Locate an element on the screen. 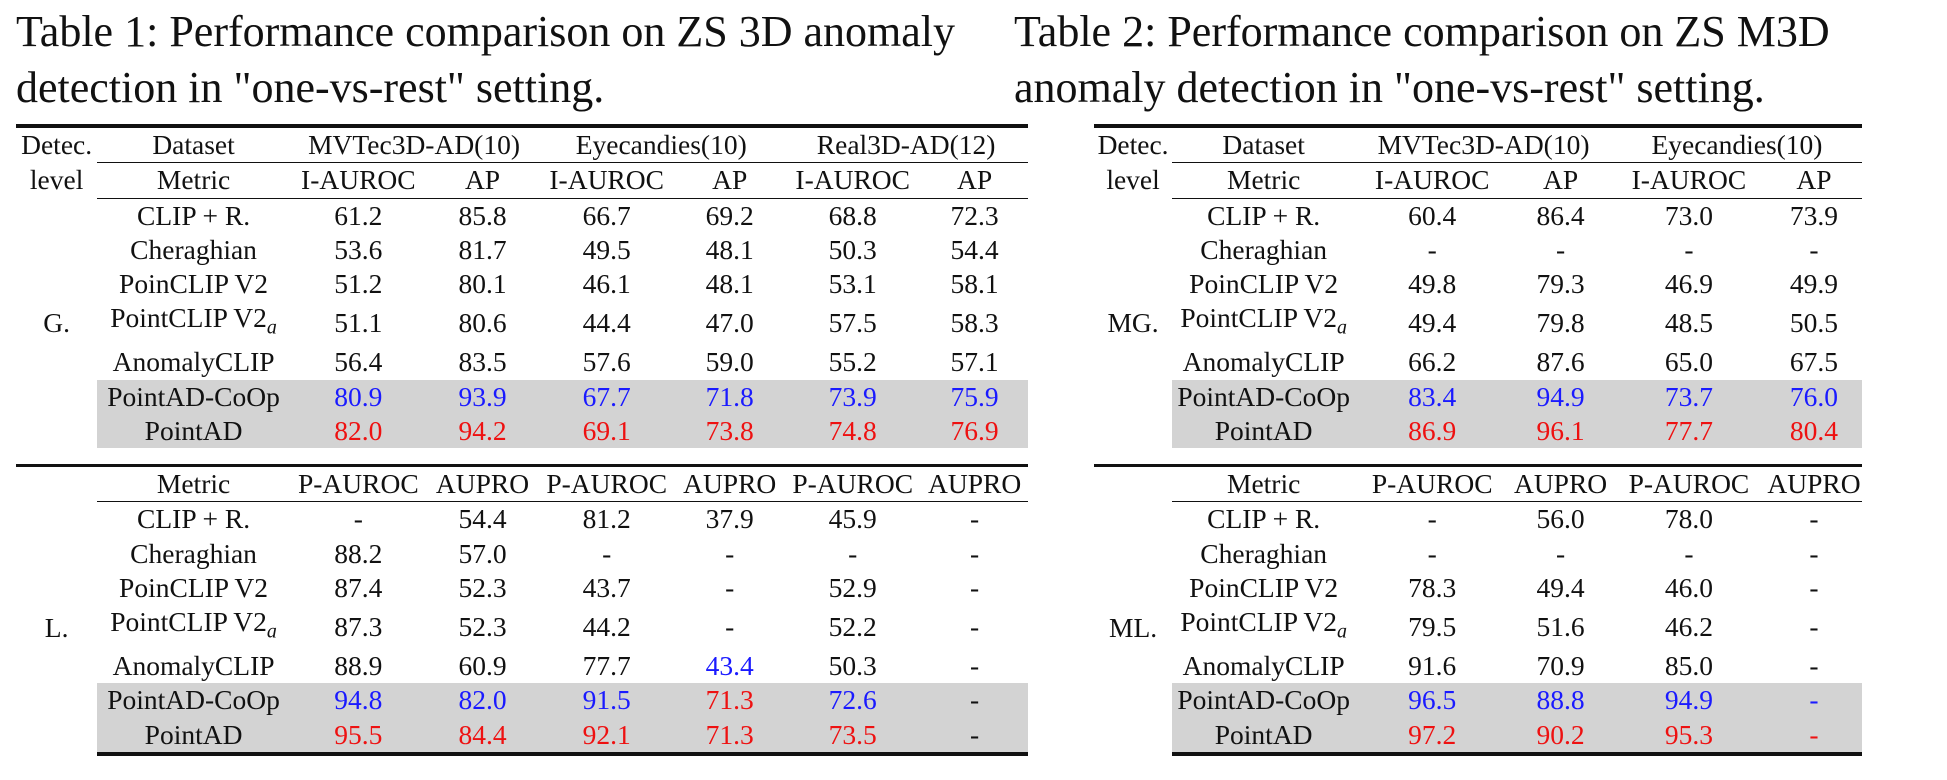 This screenshot has width=1947, height=780. method-subscript: a is located at coordinates (271, 327).